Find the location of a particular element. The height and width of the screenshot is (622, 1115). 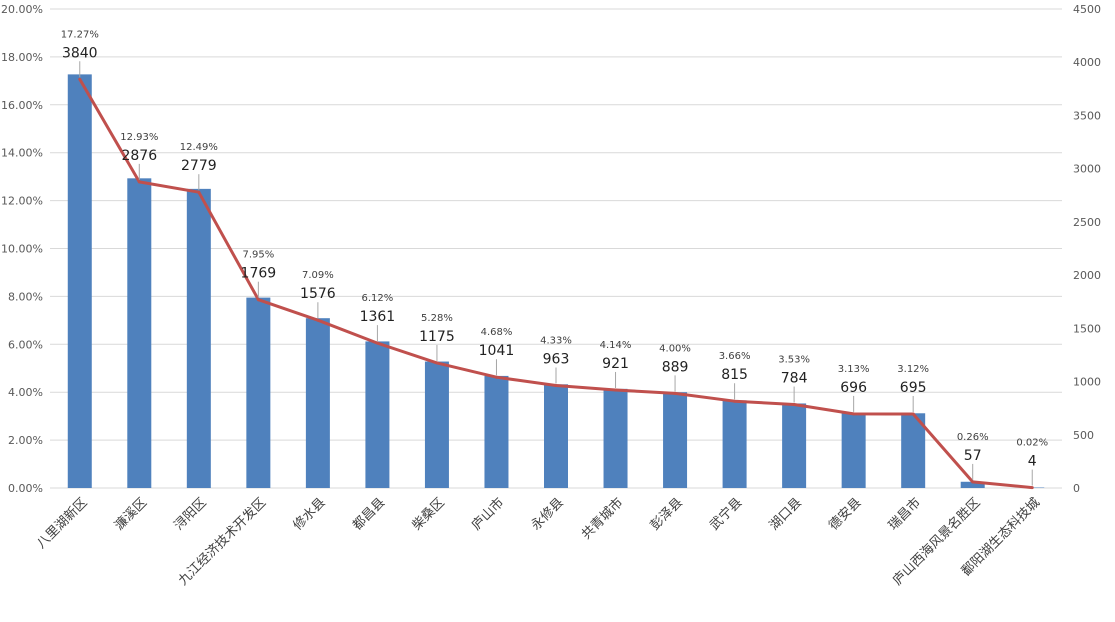

left-tick-label: 6.00% is located at coordinates (25, 344).